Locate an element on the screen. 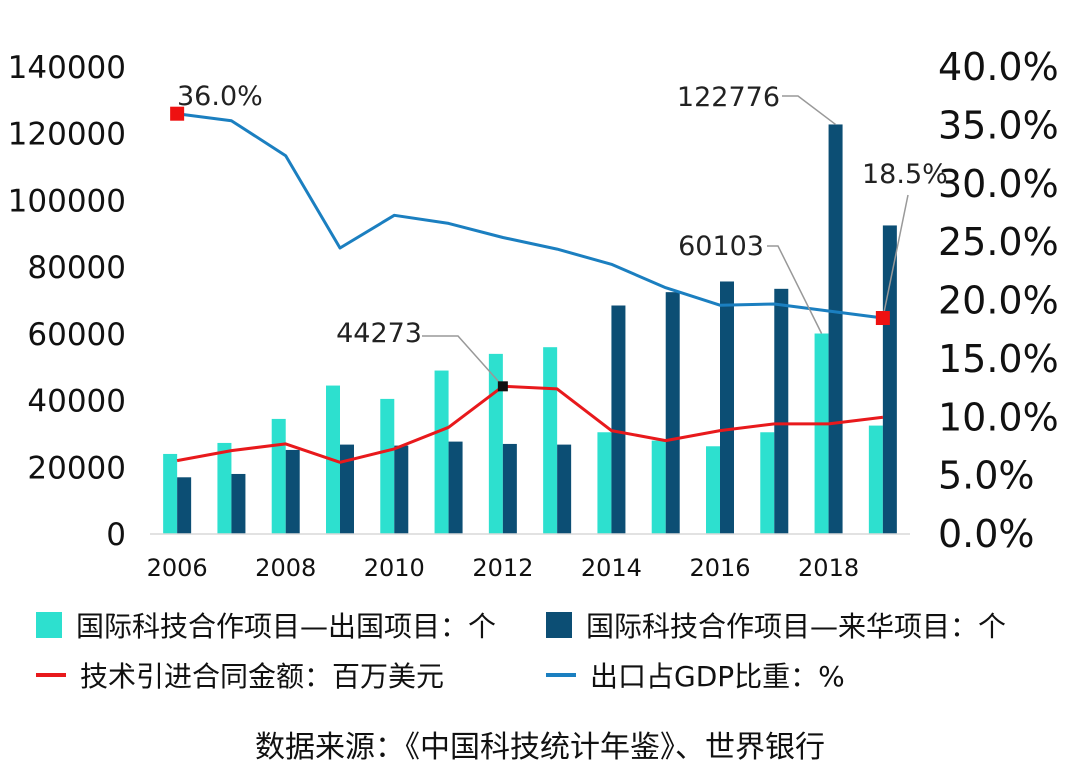 This screenshot has height=778, width=1080. legend-item-export-gdp: 出口占GDP比重：% is located at coordinates (801, 675).